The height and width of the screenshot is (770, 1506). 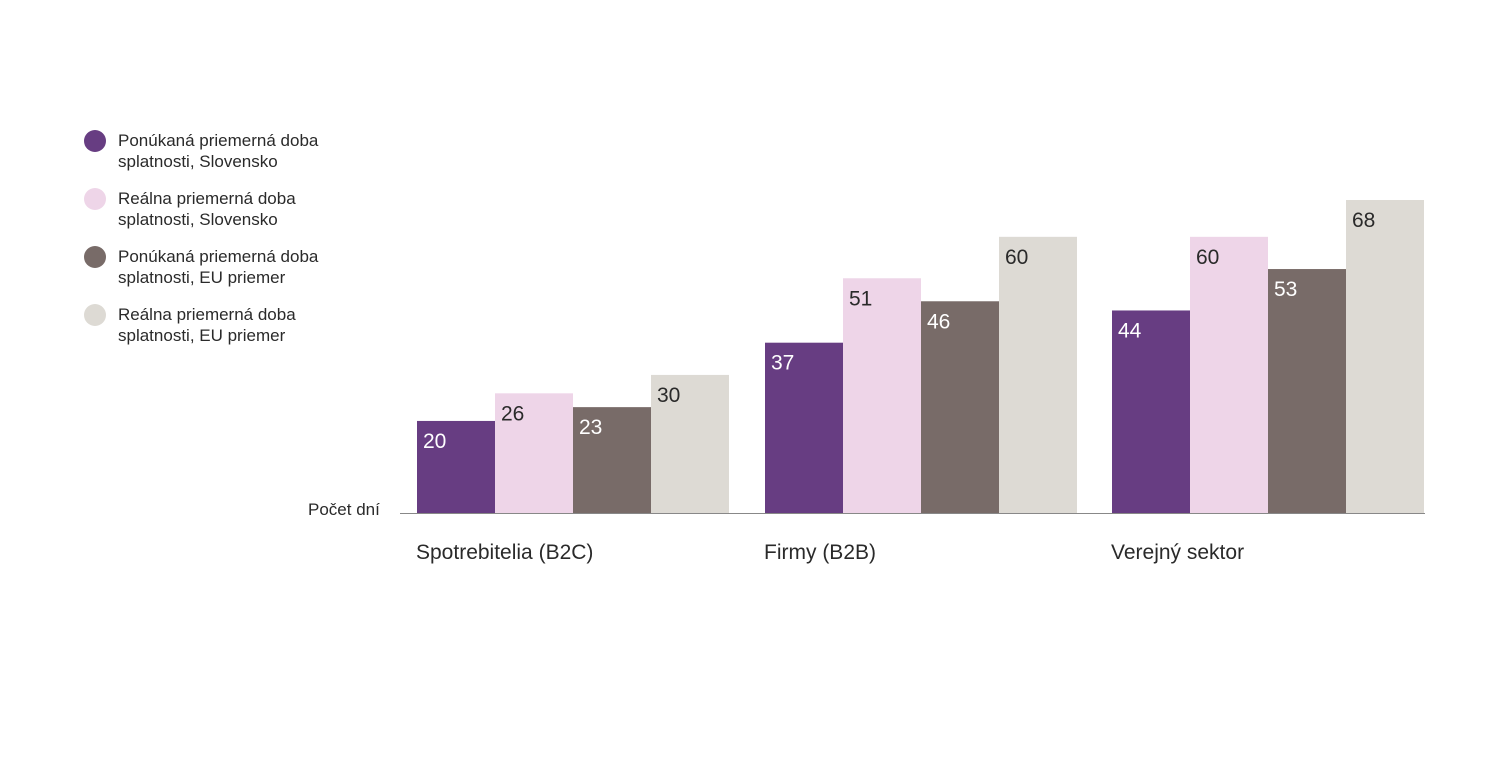 I want to click on bar-value-label: 51, so click(x=860, y=298).